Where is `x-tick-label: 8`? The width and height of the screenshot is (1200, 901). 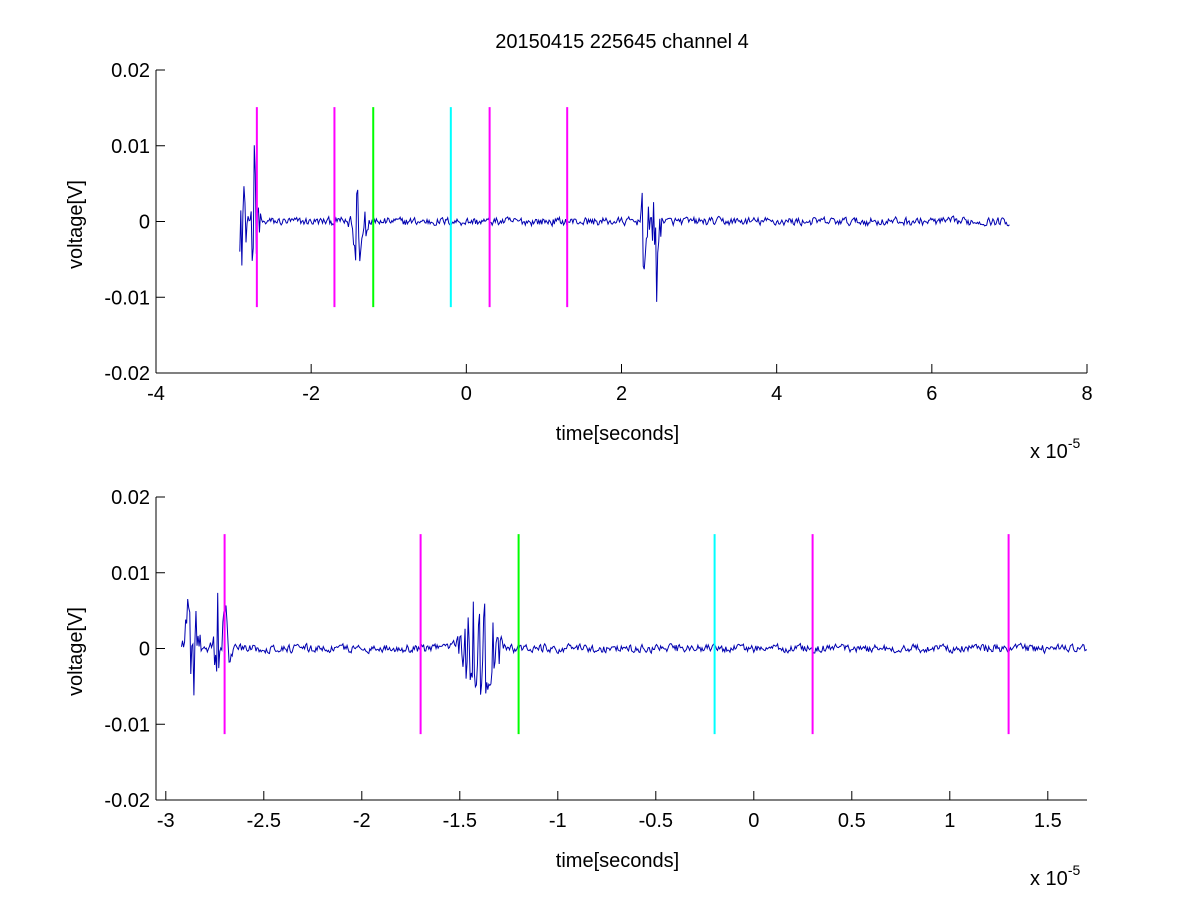 x-tick-label: 8 is located at coordinates (1086, 394).